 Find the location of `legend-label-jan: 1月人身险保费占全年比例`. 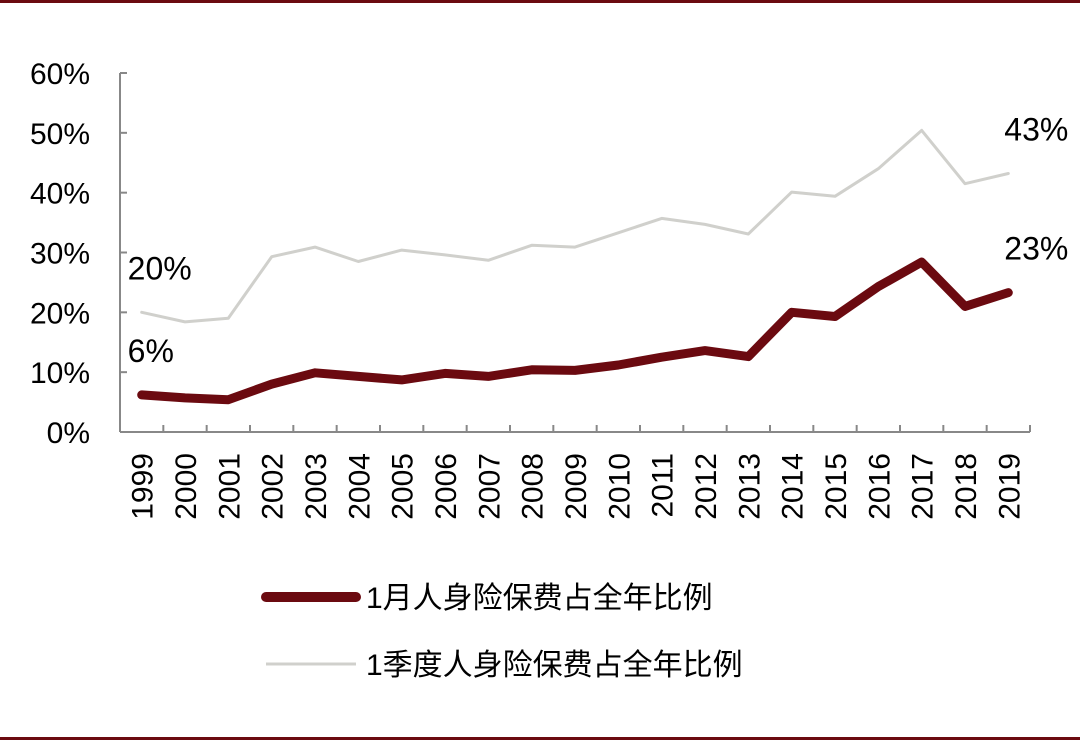

legend-label-jan: 1月人身险保费占全年比例 is located at coordinates (539, 598).